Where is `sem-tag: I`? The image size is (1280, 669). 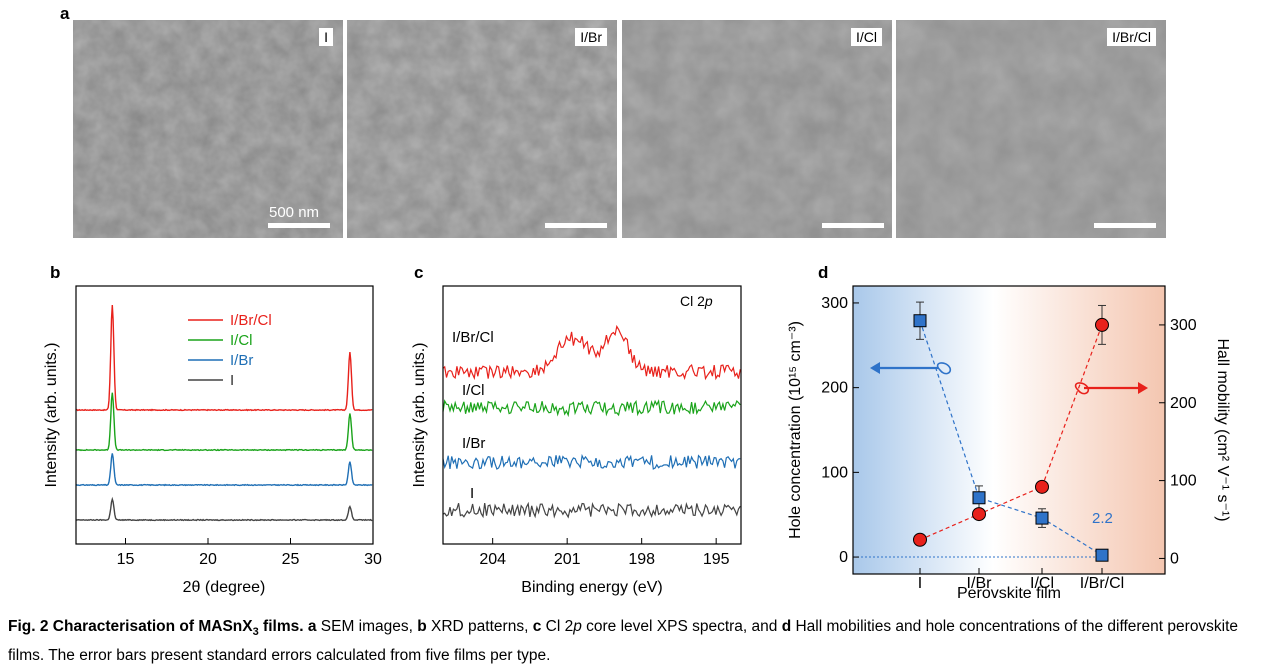
sem-tag: I is located at coordinates (326, 37).